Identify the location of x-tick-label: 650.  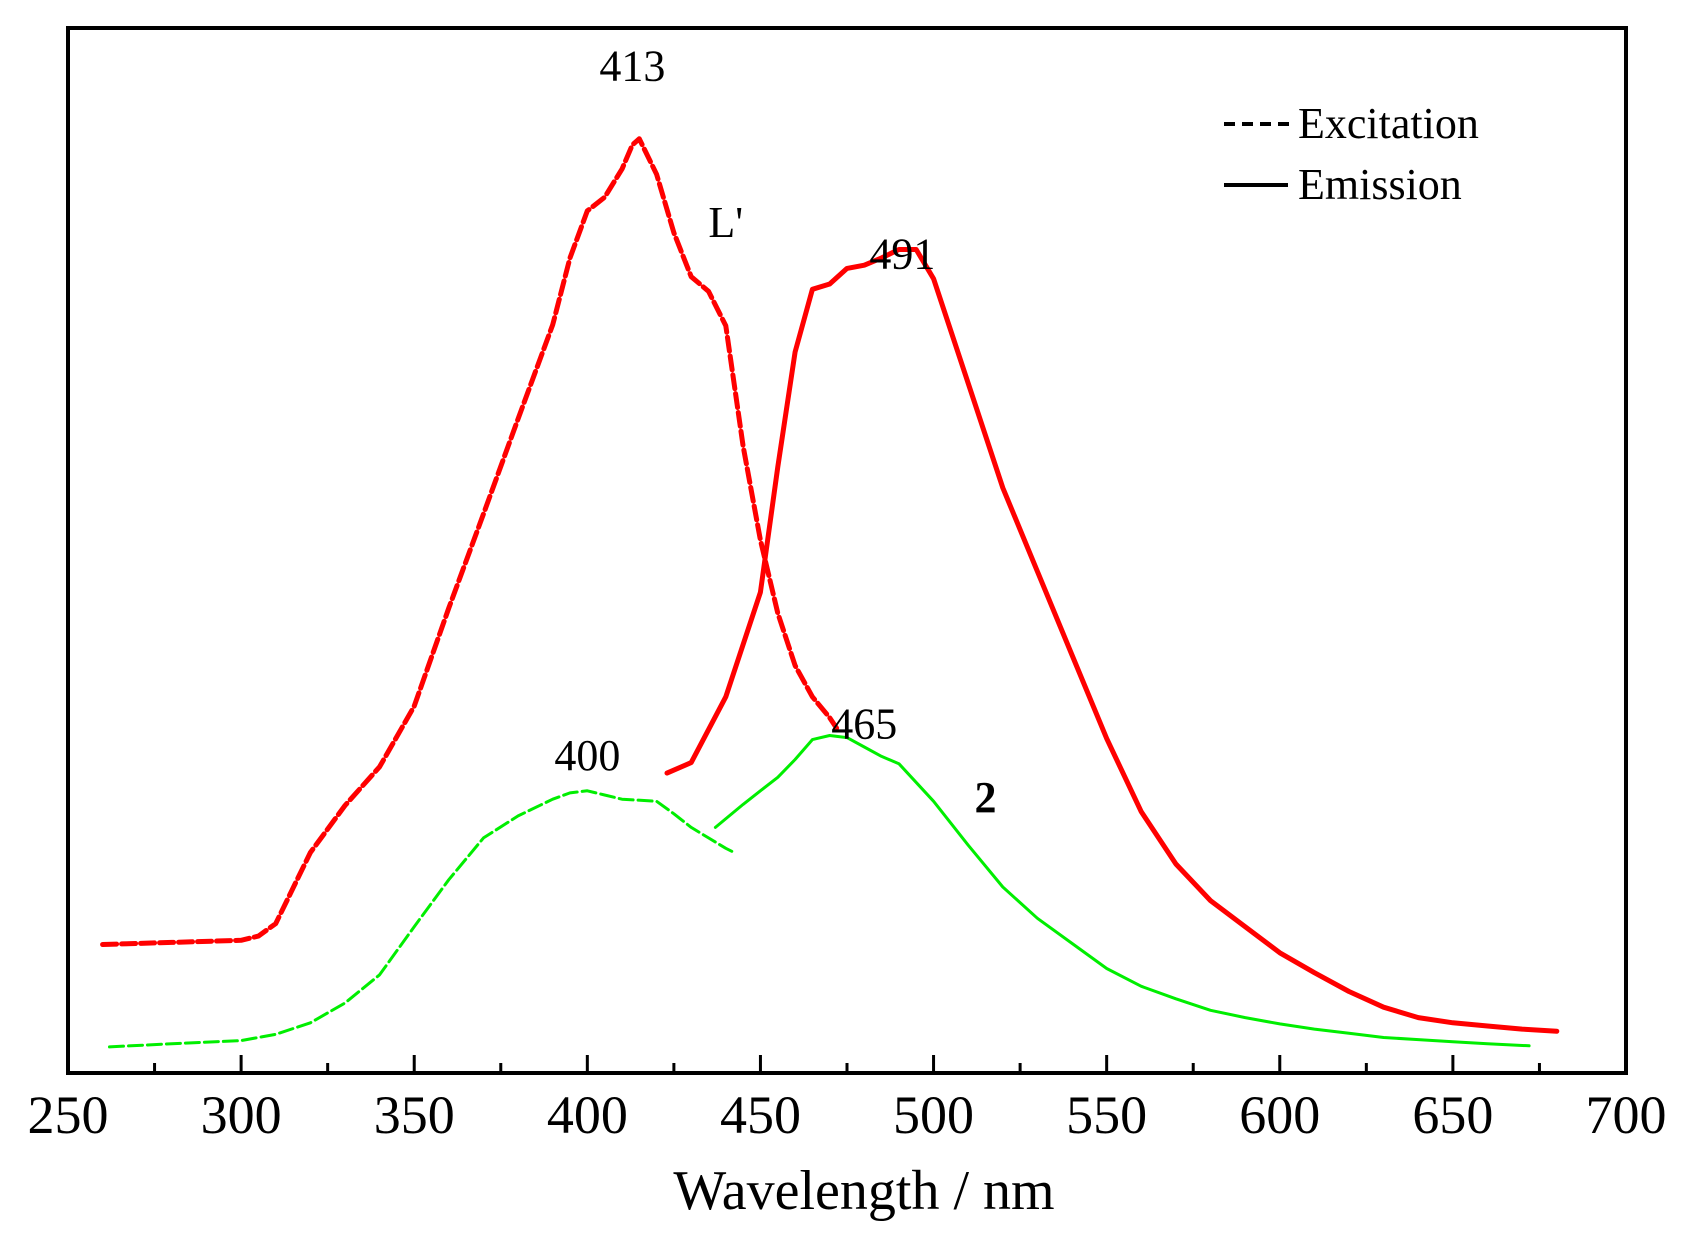
(1452, 1115).